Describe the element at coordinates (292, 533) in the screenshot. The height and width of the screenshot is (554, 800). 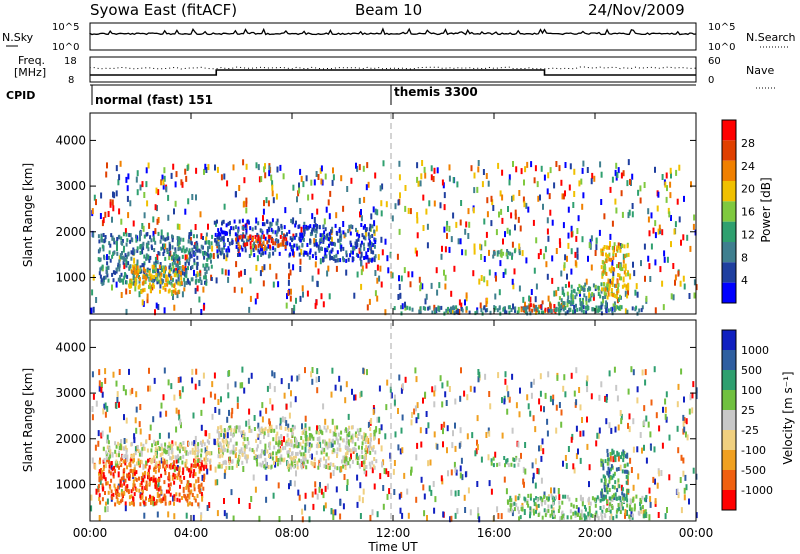
I see `xtick-label: 08:00` at that location.